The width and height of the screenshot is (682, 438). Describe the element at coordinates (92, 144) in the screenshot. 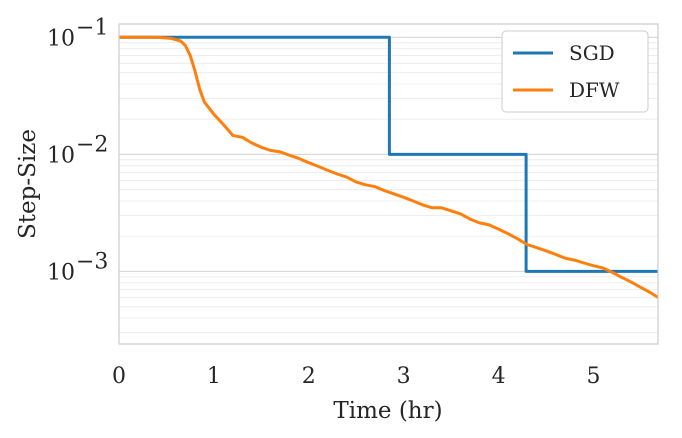

I see `y-tick-label-exponent: −2` at that location.